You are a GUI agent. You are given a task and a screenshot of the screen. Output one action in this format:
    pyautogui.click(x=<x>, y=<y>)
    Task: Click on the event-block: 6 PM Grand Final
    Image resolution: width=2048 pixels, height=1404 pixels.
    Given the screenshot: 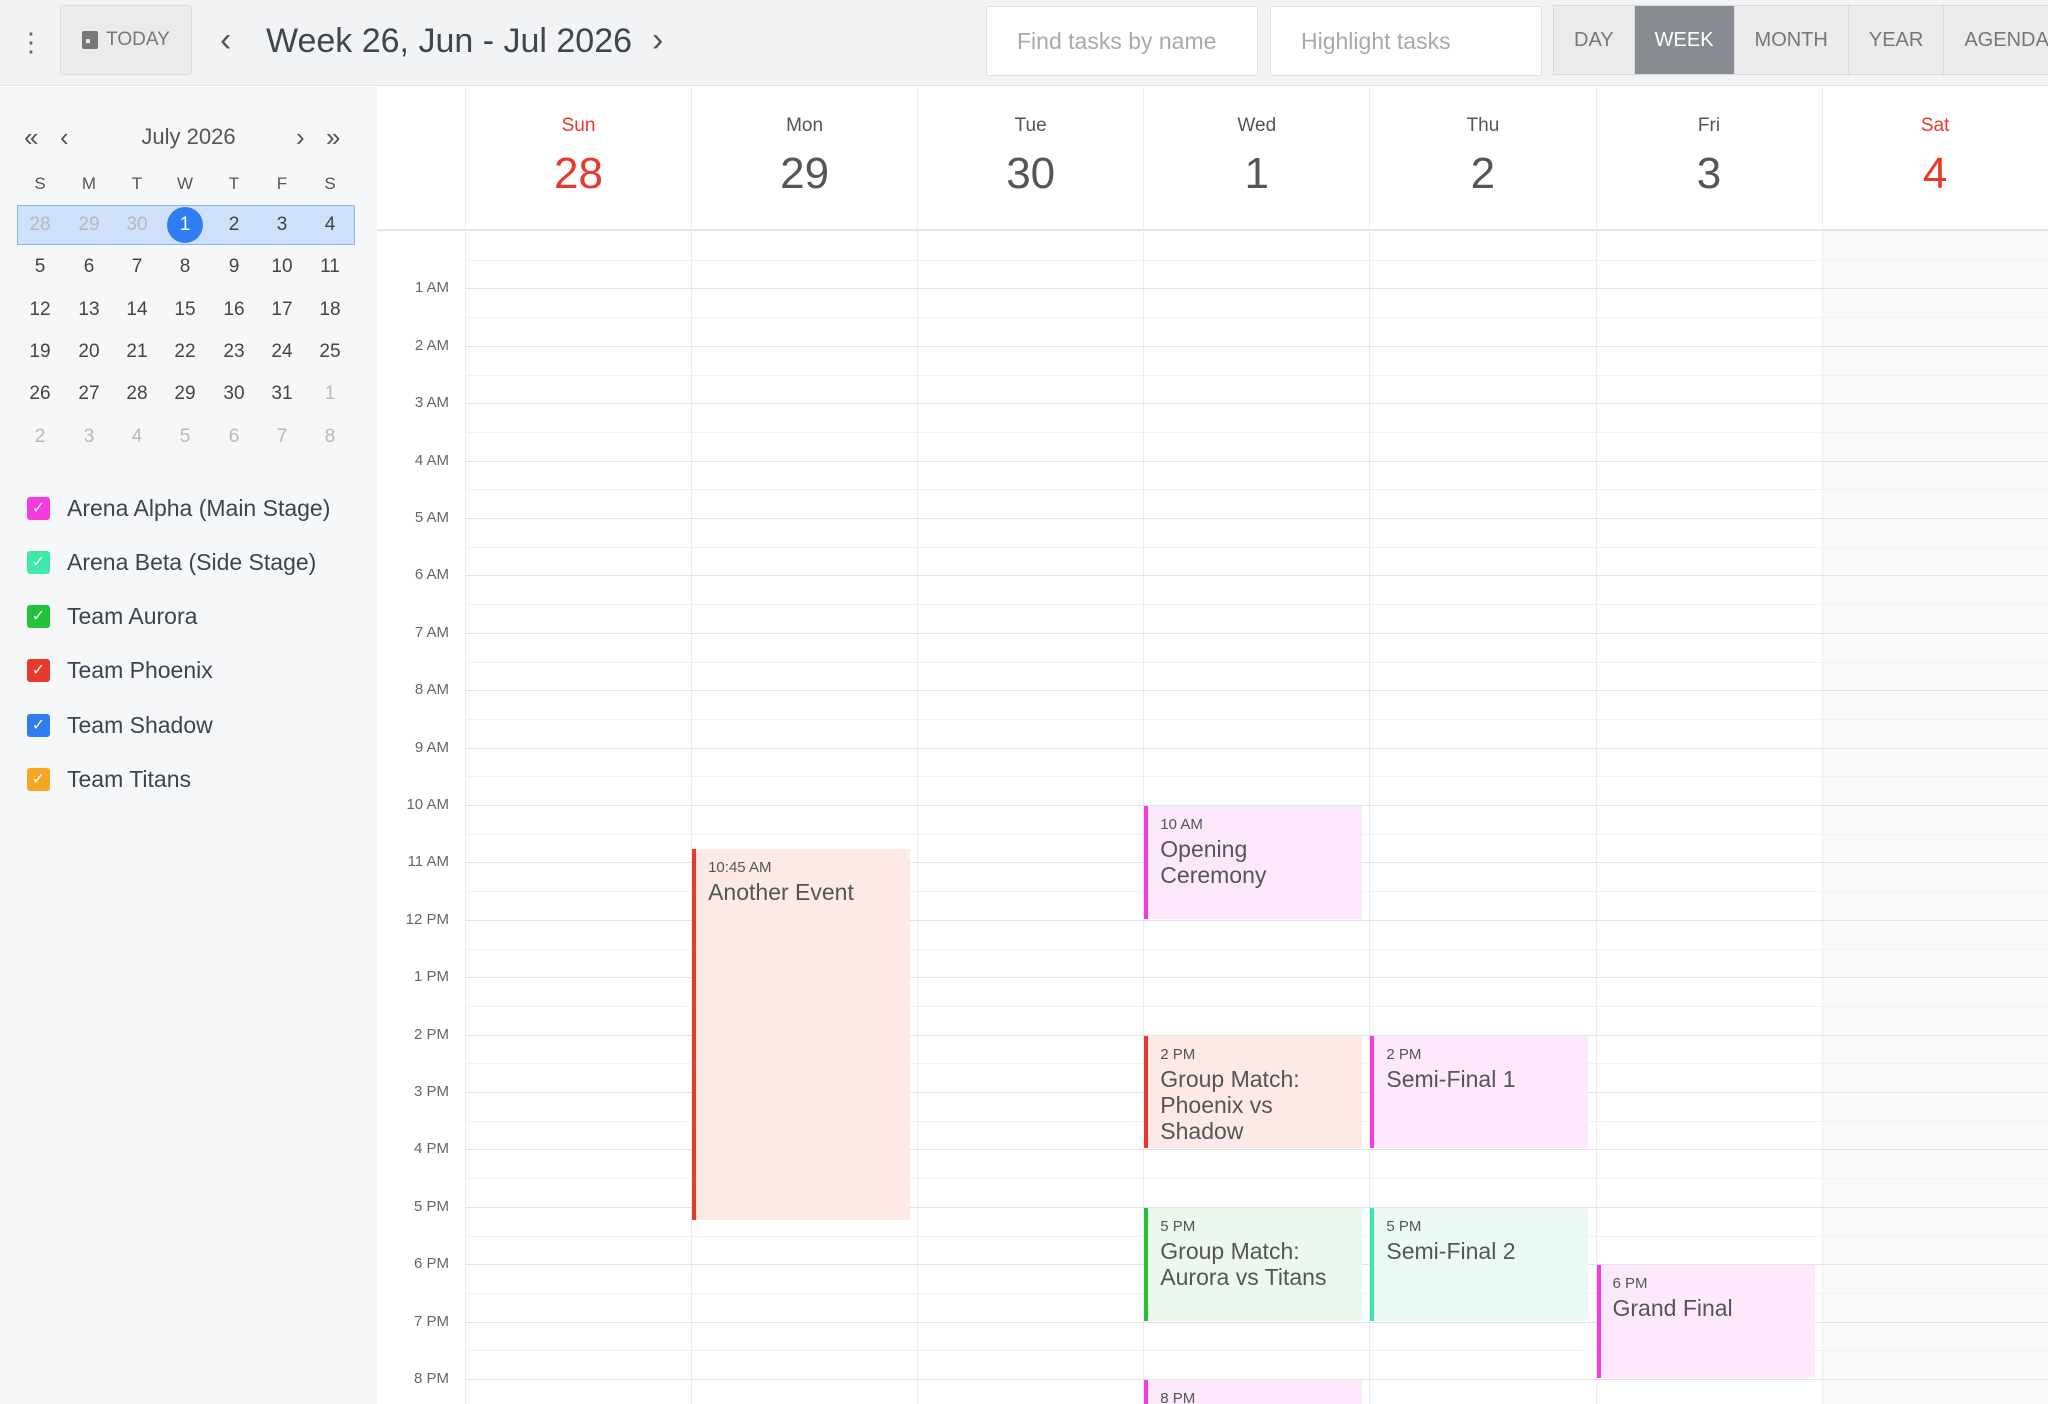 What is the action you would take?
    pyautogui.click(x=1705, y=1321)
    